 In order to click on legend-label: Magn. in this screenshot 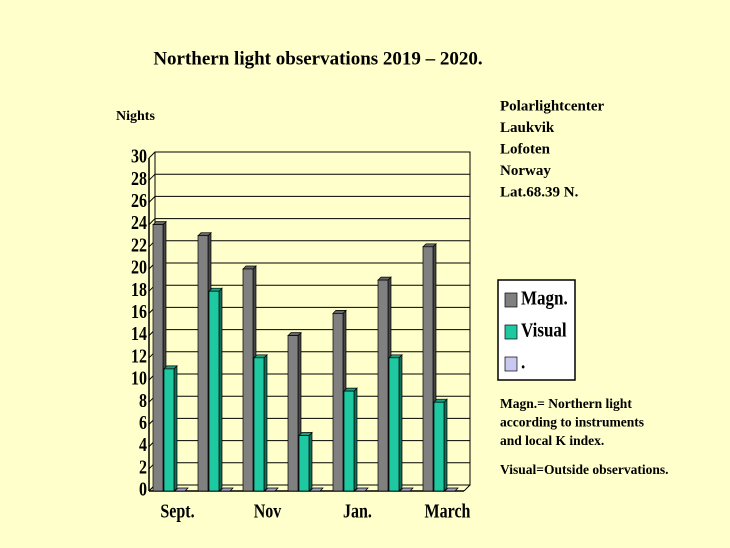, I will do `click(544, 298)`.